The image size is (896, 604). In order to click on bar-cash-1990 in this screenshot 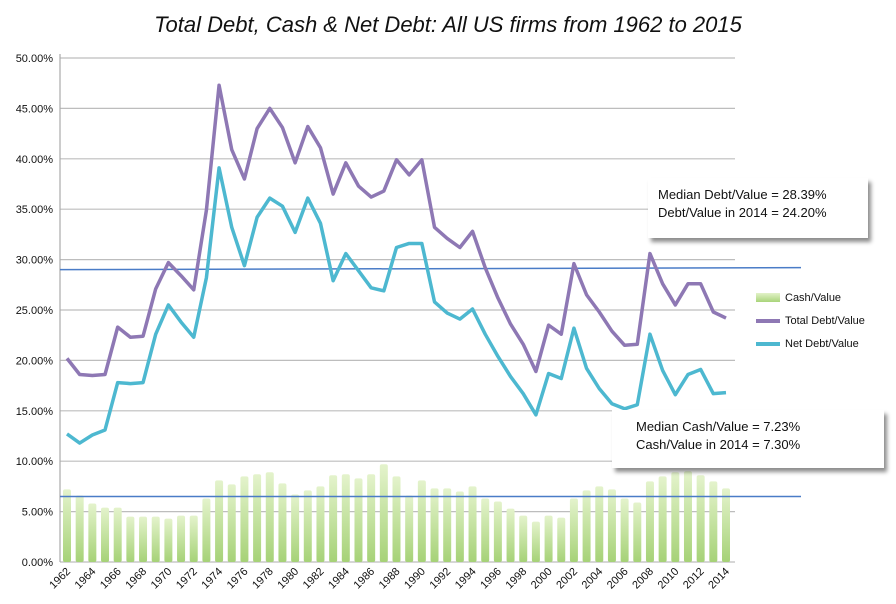, I will do `click(421, 521)`.